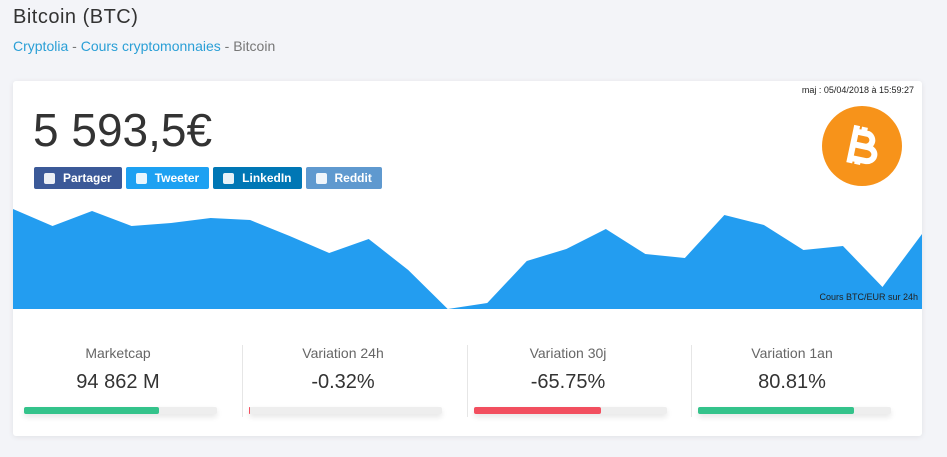 Image resolution: width=947 pixels, height=457 pixels. What do you see at coordinates (862, 146) in the screenshot?
I see `bitcoin-logo` at bounding box center [862, 146].